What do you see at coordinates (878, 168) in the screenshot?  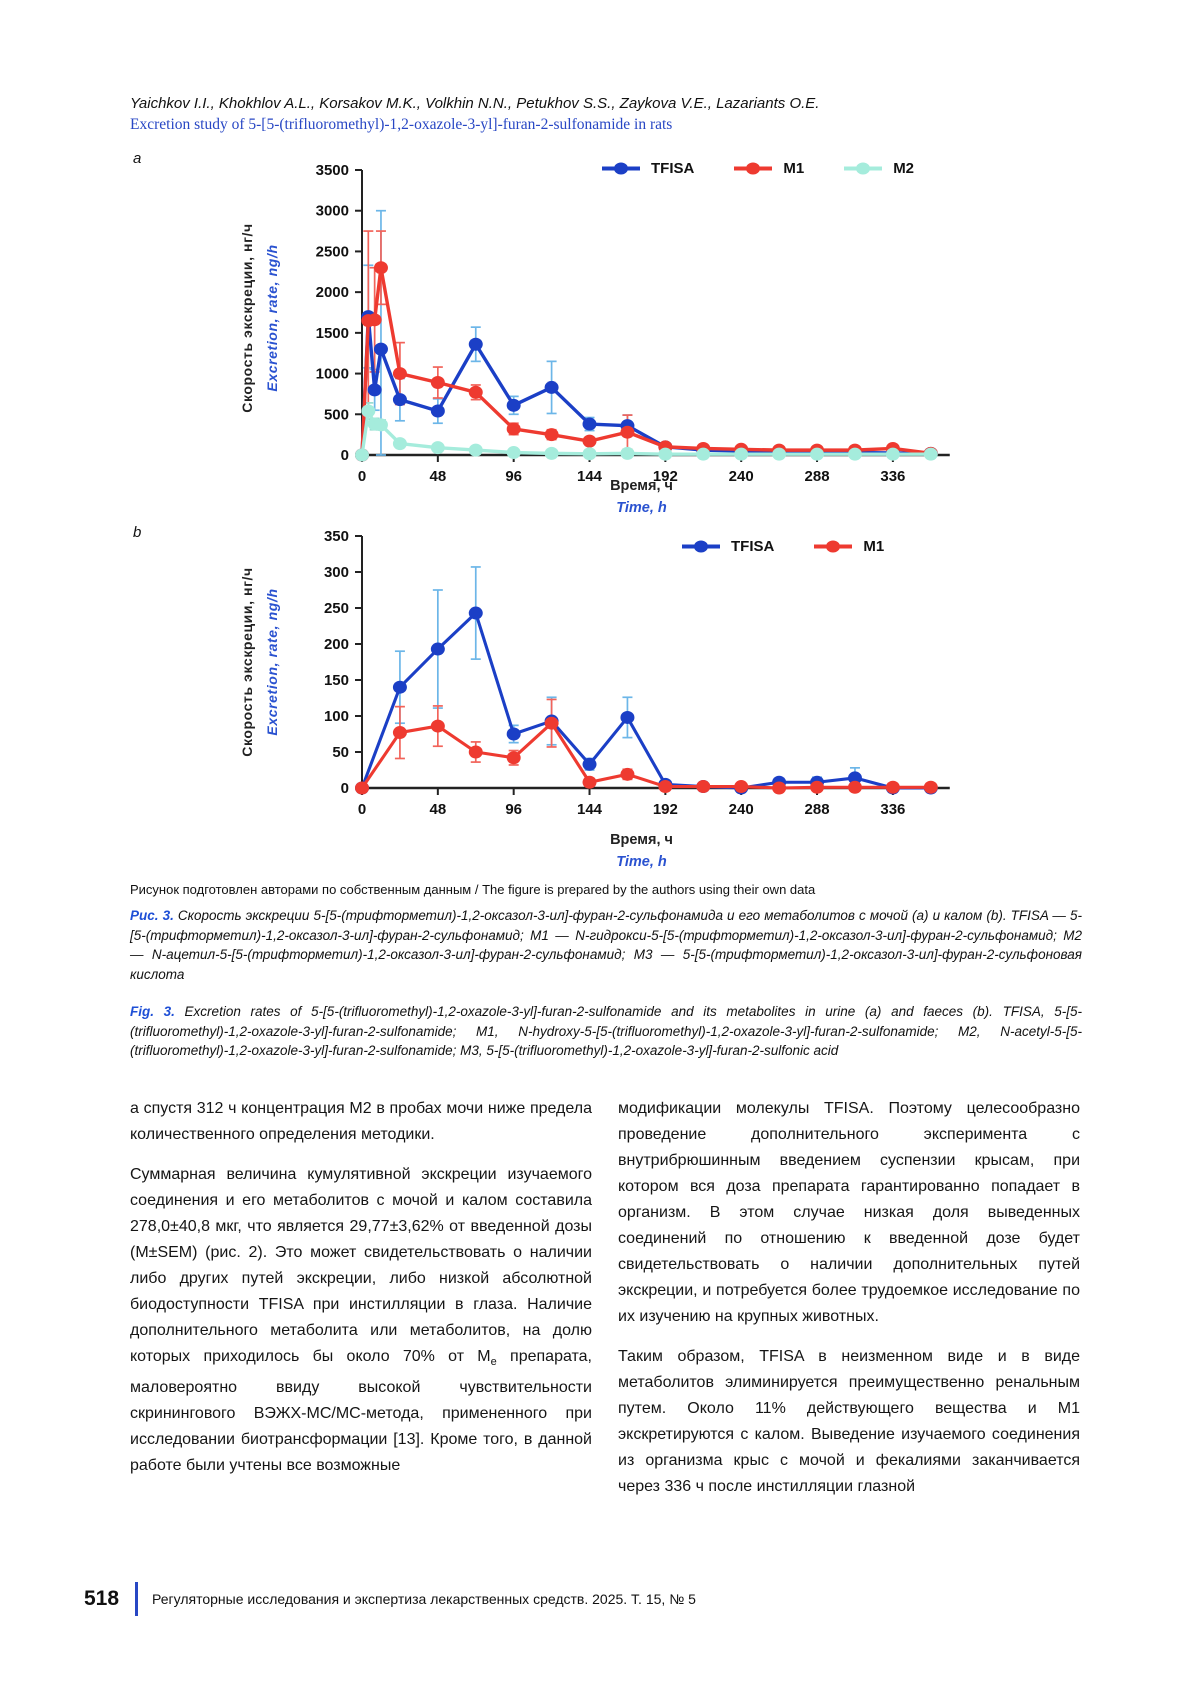 I see `legend-item-m2: M2` at bounding box center [878, 168].